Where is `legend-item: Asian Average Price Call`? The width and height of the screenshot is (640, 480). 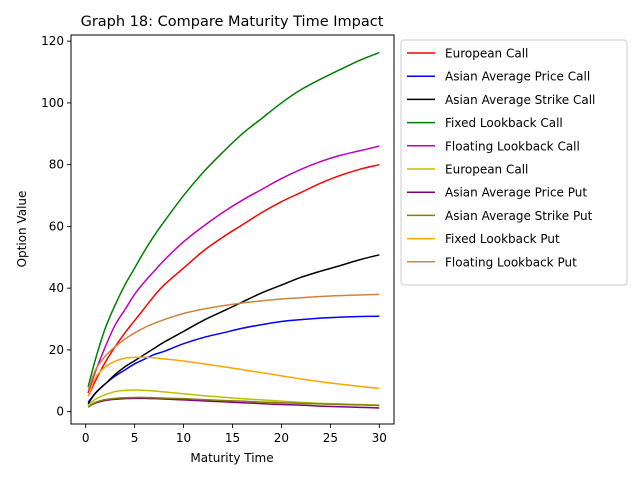
legend-item: Asian Average Price Call is located at coordinates (498, 77).